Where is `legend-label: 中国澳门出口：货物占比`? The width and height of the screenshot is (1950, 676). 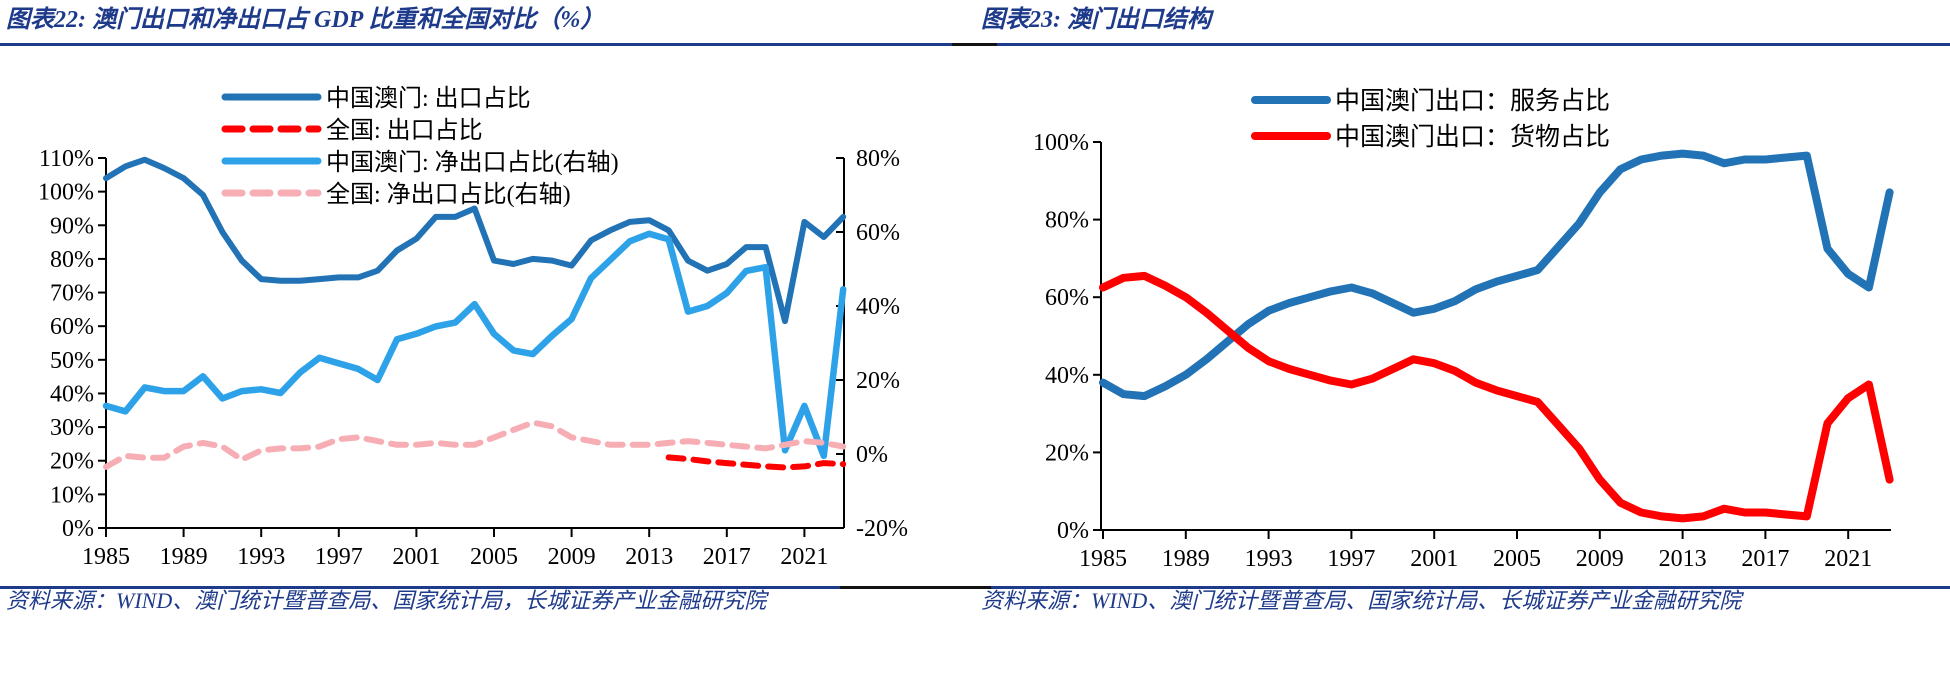
legend-label: 中国澳门出口：货物占比 is located at coordinates (1472, 137).